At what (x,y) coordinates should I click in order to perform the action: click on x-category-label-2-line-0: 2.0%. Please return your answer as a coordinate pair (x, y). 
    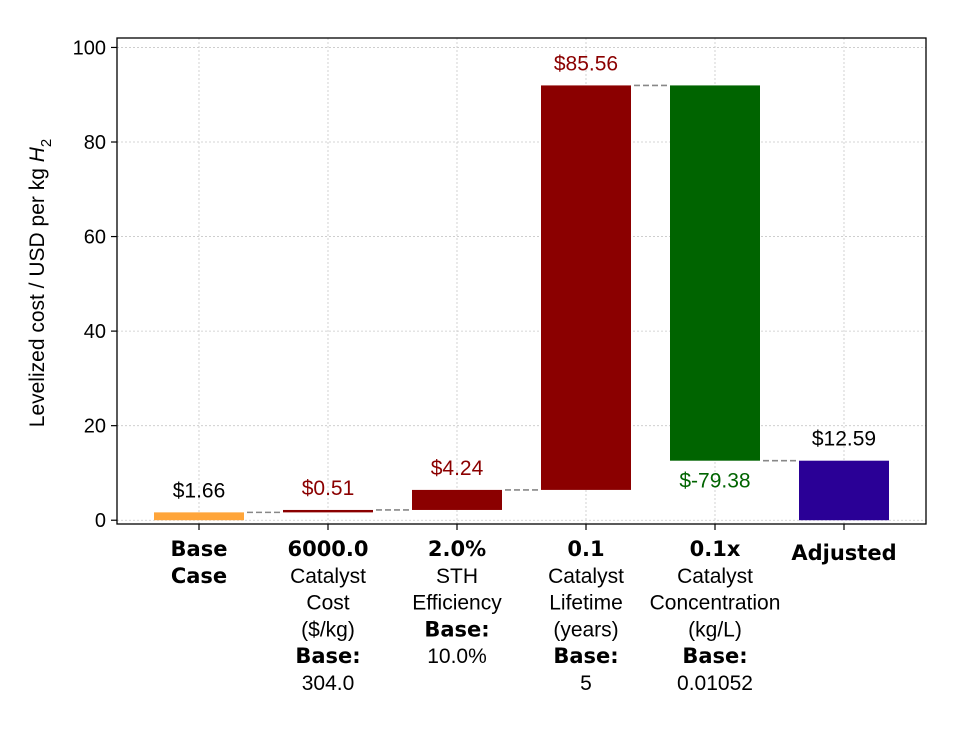
    Looking at the image, I should click on (457, 549).